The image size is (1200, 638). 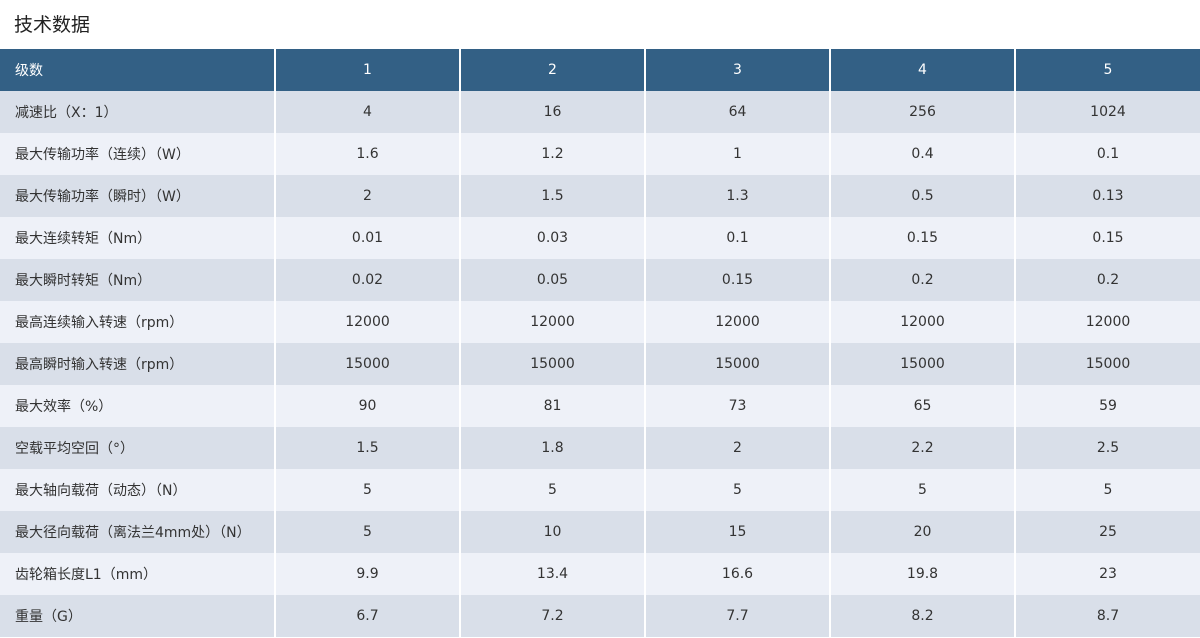 What do you see at coordinates (137, 280) in the screenshot?
I see `row-label: 最大瞬时转矩（Nm）` at bounding box center [137, 280].